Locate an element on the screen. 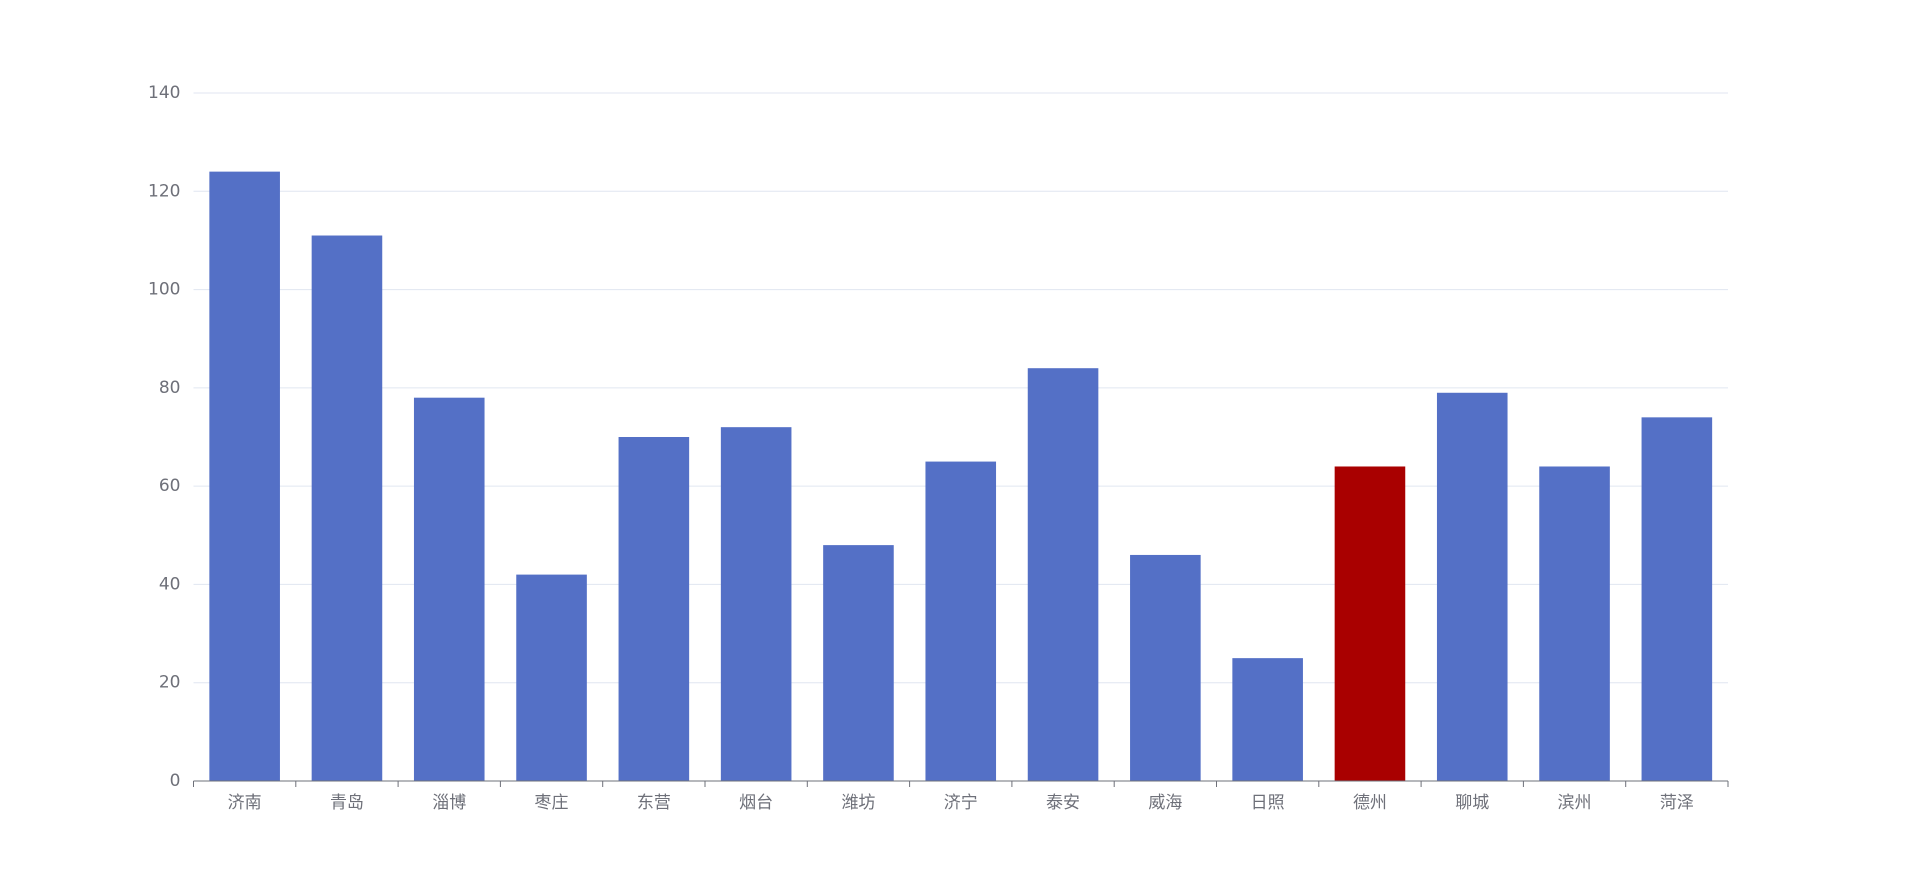  y-tick-label: 40 is located at coordinates (170, 584).